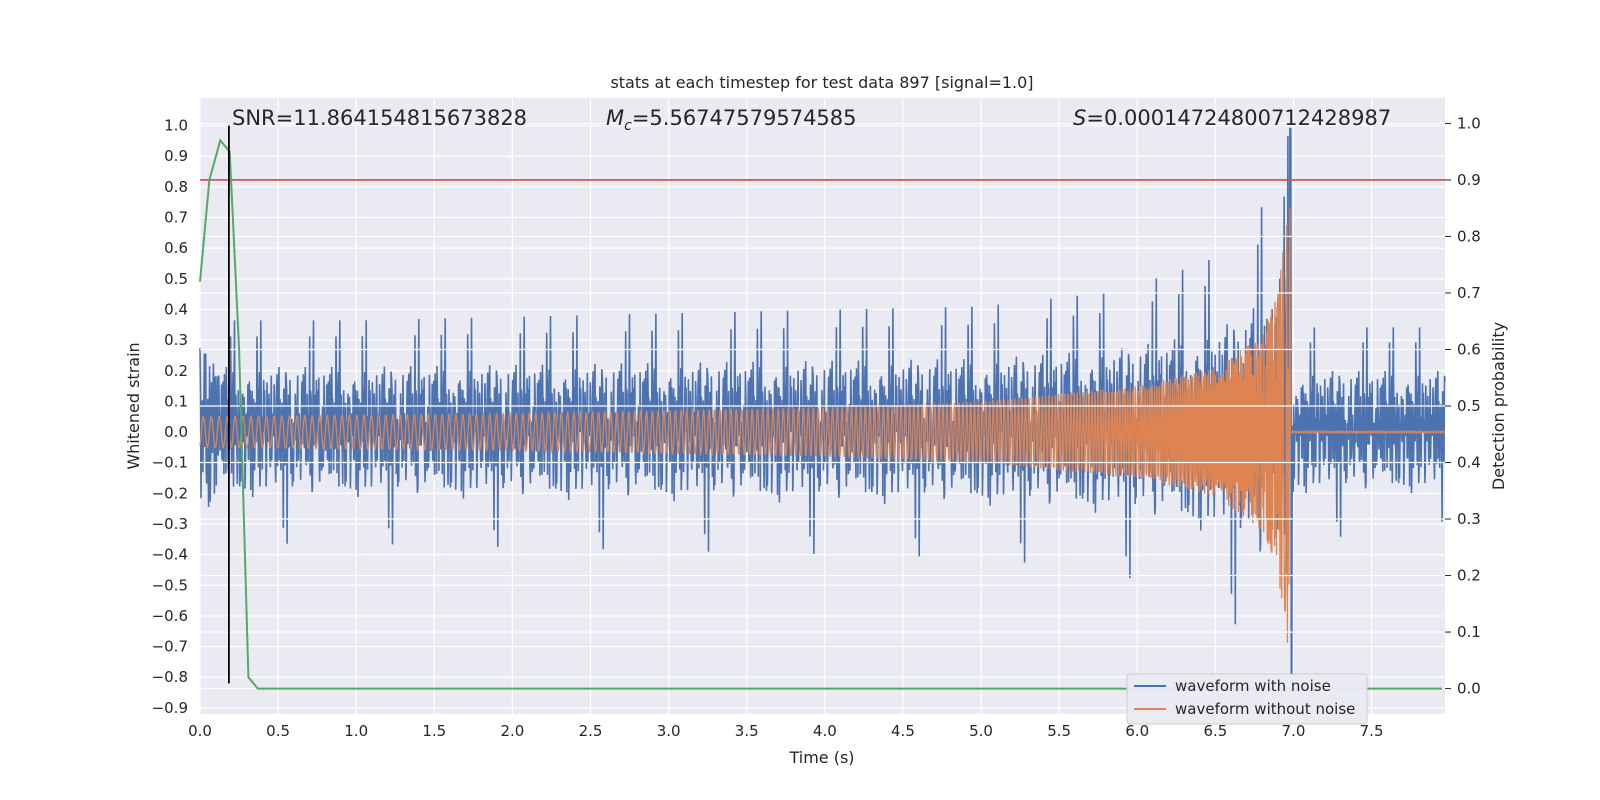 The image size is (1600, 800). I want to click on legend-label-noisy: waveform with noise, so click(1253, 686).